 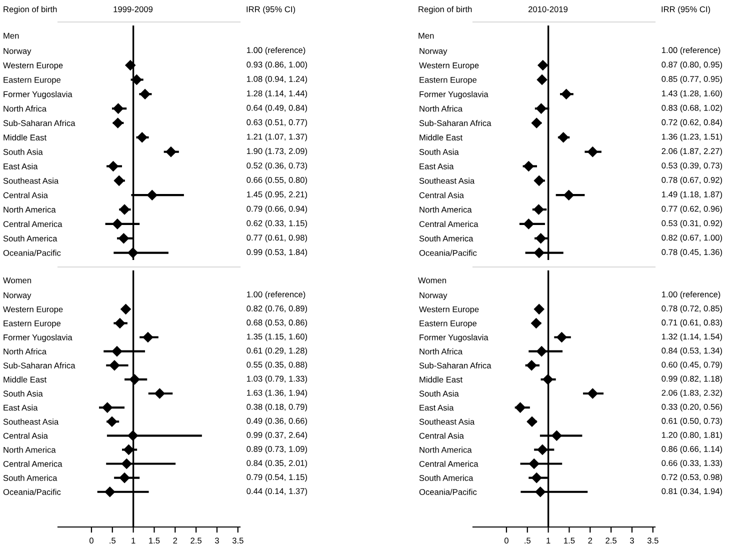 I want to click on data-label: 0.78 (0.72, 0.85), so click(x=692, y=309).